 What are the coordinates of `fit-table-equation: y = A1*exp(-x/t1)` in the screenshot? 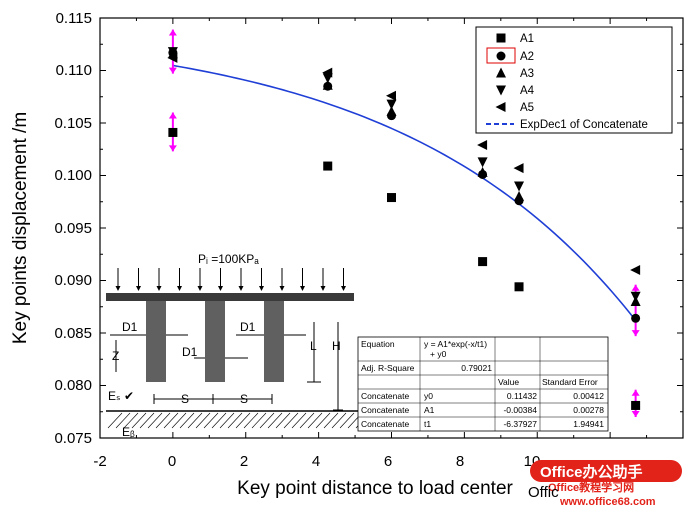 It's located at (455, 344).